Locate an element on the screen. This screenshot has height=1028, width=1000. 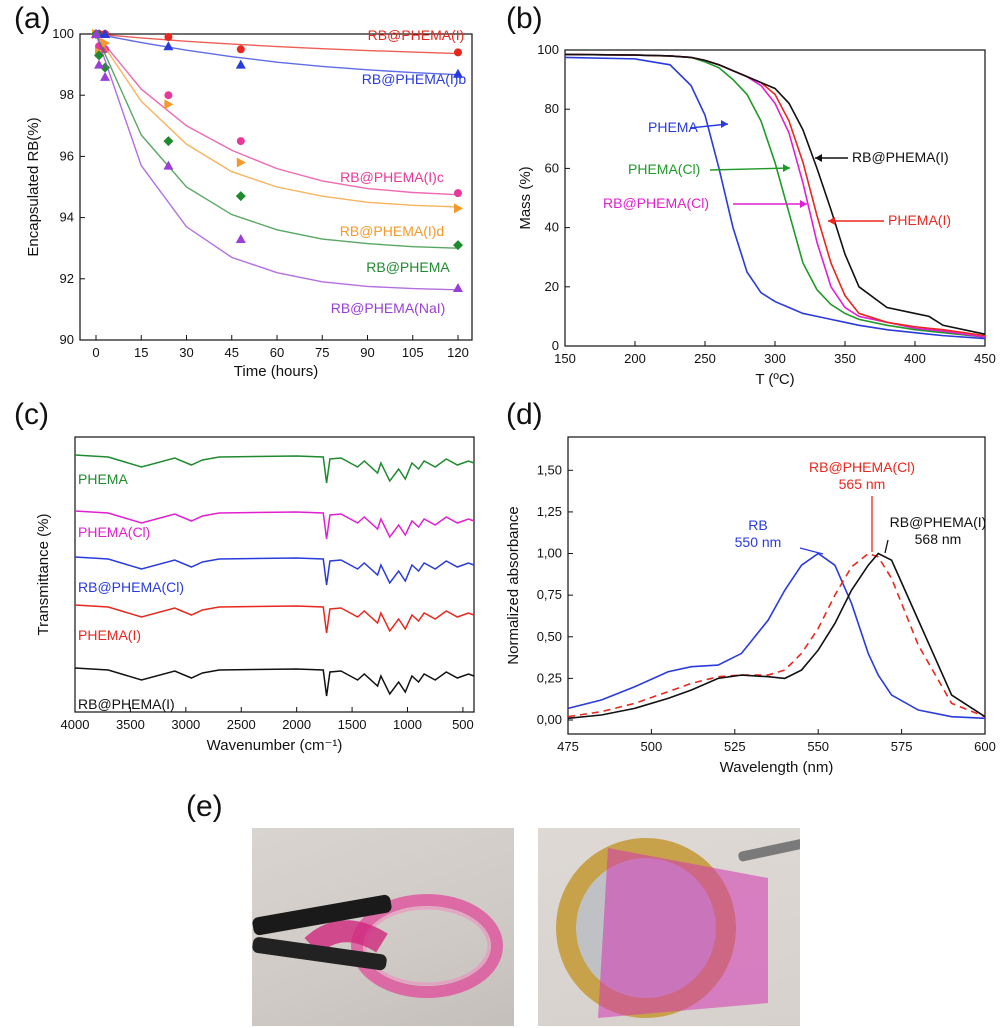
fit-line-RB@PHEMA(I)b is located at coordinates (277, 54).